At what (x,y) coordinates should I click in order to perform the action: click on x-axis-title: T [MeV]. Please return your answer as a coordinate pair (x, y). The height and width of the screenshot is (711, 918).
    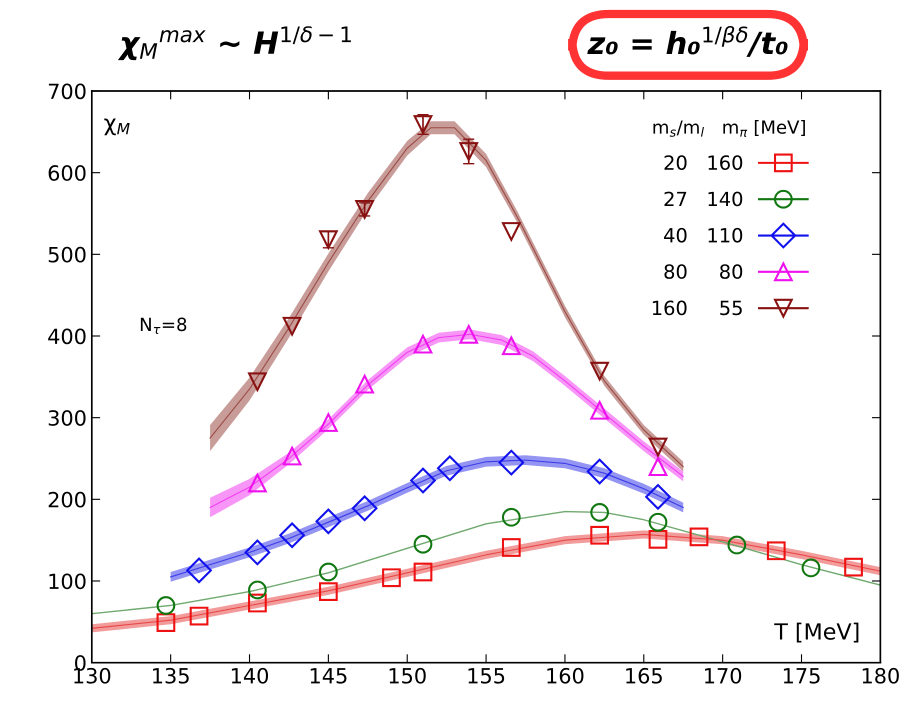
    Looking at the image, I should click on (816, 632).